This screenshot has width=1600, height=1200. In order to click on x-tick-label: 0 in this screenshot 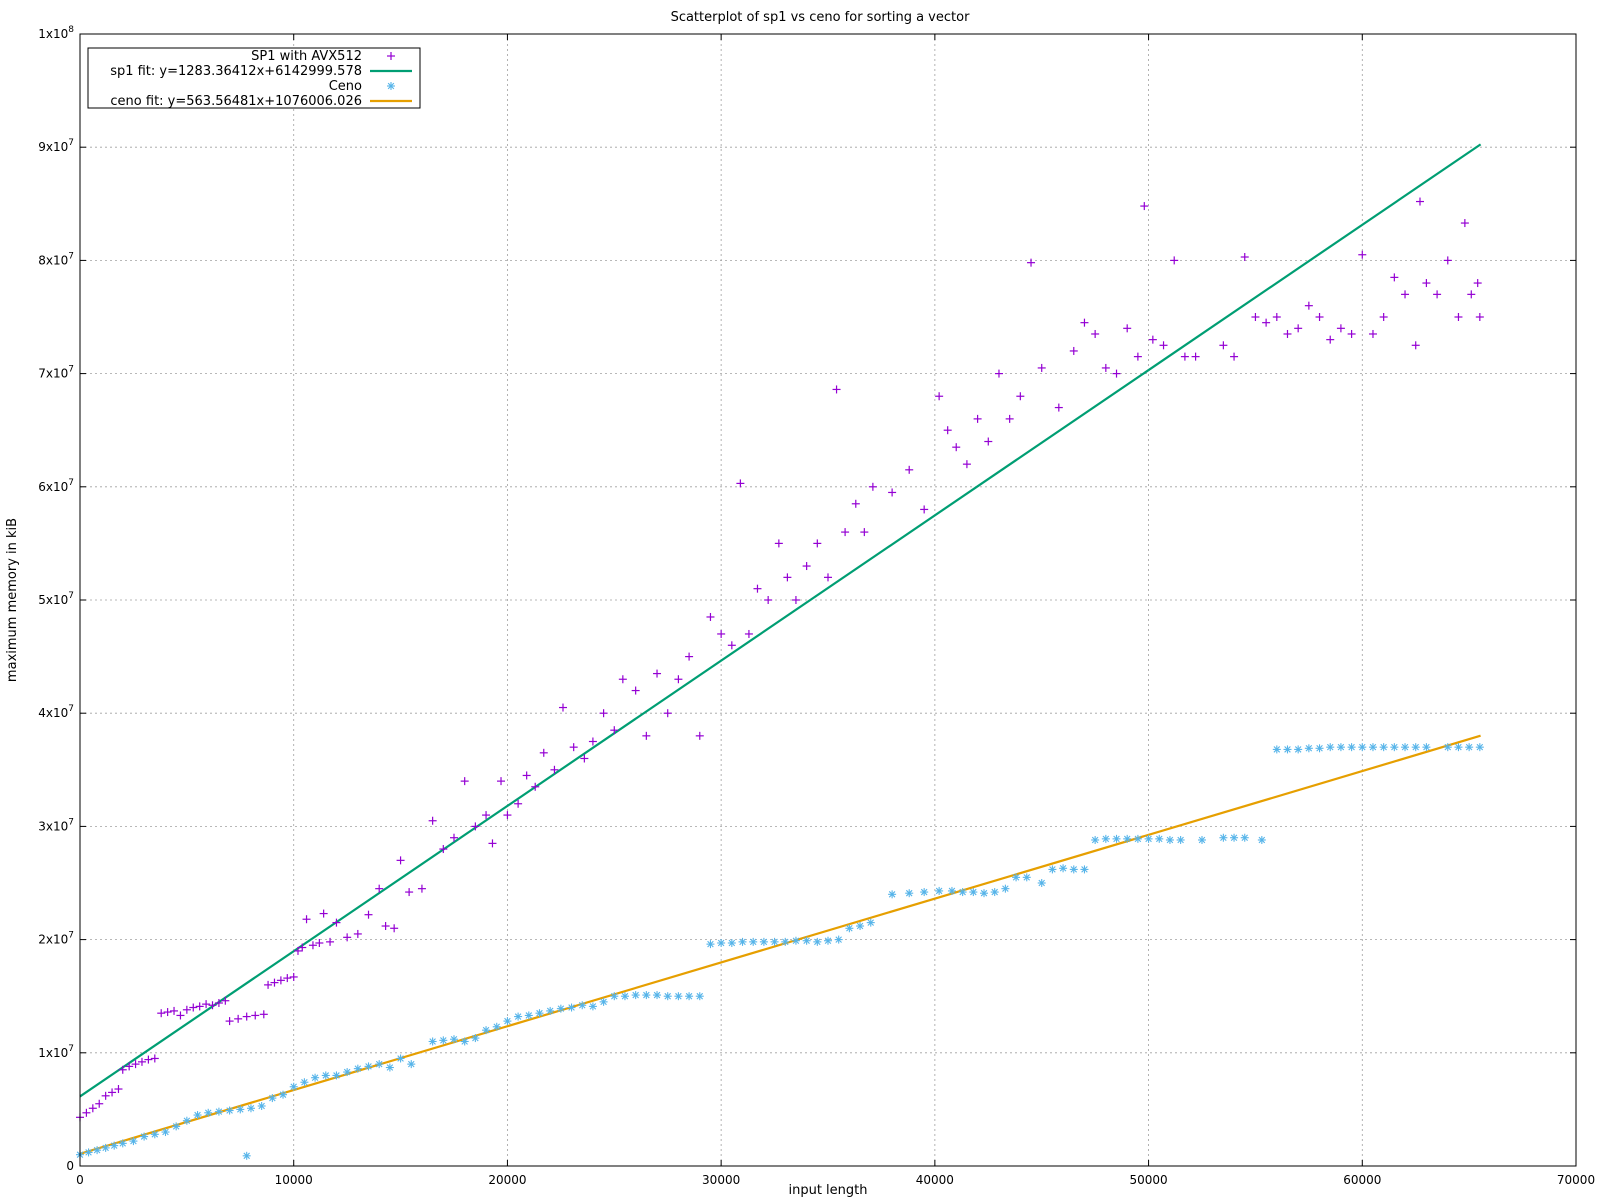, I will do `click(80, 1180)`.